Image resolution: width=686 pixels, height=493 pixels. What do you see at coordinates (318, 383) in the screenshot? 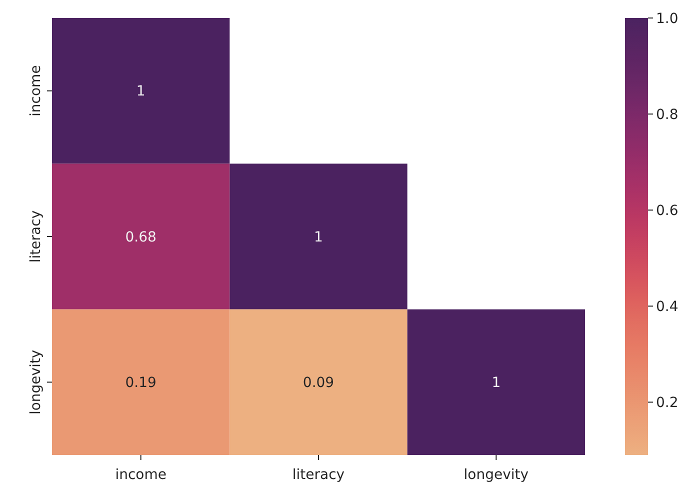
I see `data-label: 0.09` at bounding box center [318, 383].